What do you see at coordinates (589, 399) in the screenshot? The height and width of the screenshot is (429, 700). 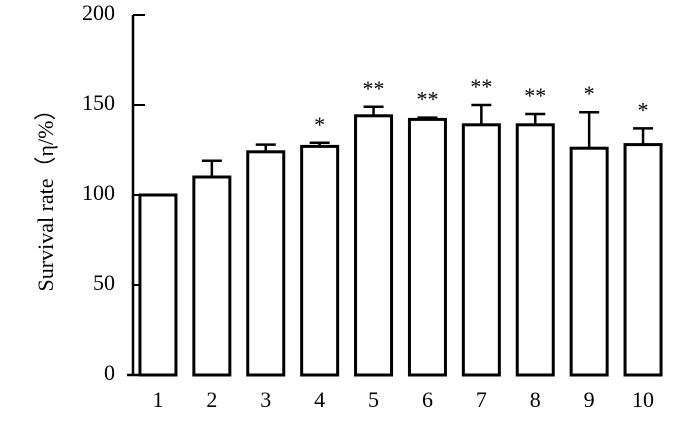 I see `x-tick-label: 9` at bounding box center [589, 399].